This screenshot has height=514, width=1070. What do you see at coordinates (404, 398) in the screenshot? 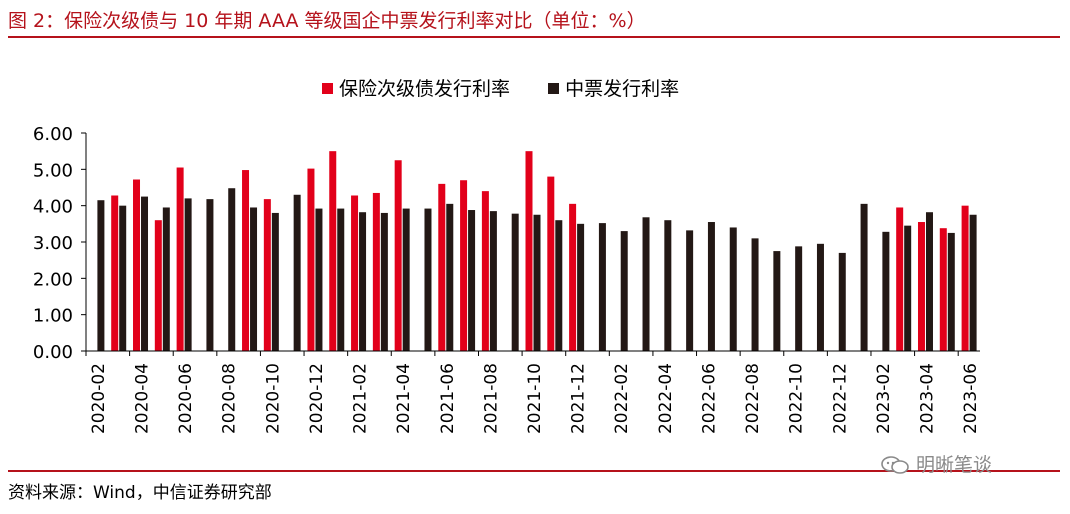
I see `x-tick-label: 2021-04` at bounding box center [404, 398].